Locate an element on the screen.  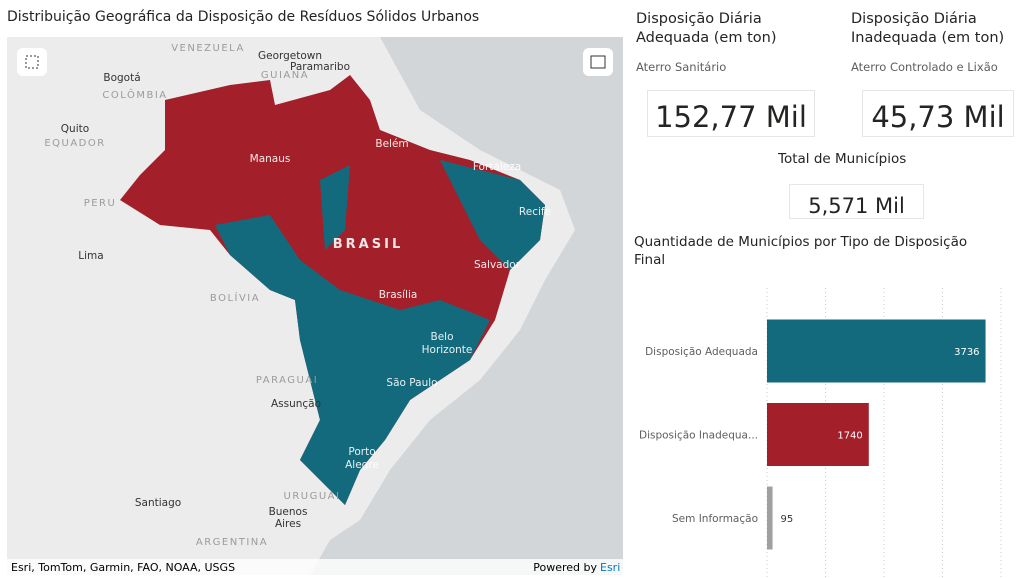
map-label: Brasília is located at coordinates (398, 295).